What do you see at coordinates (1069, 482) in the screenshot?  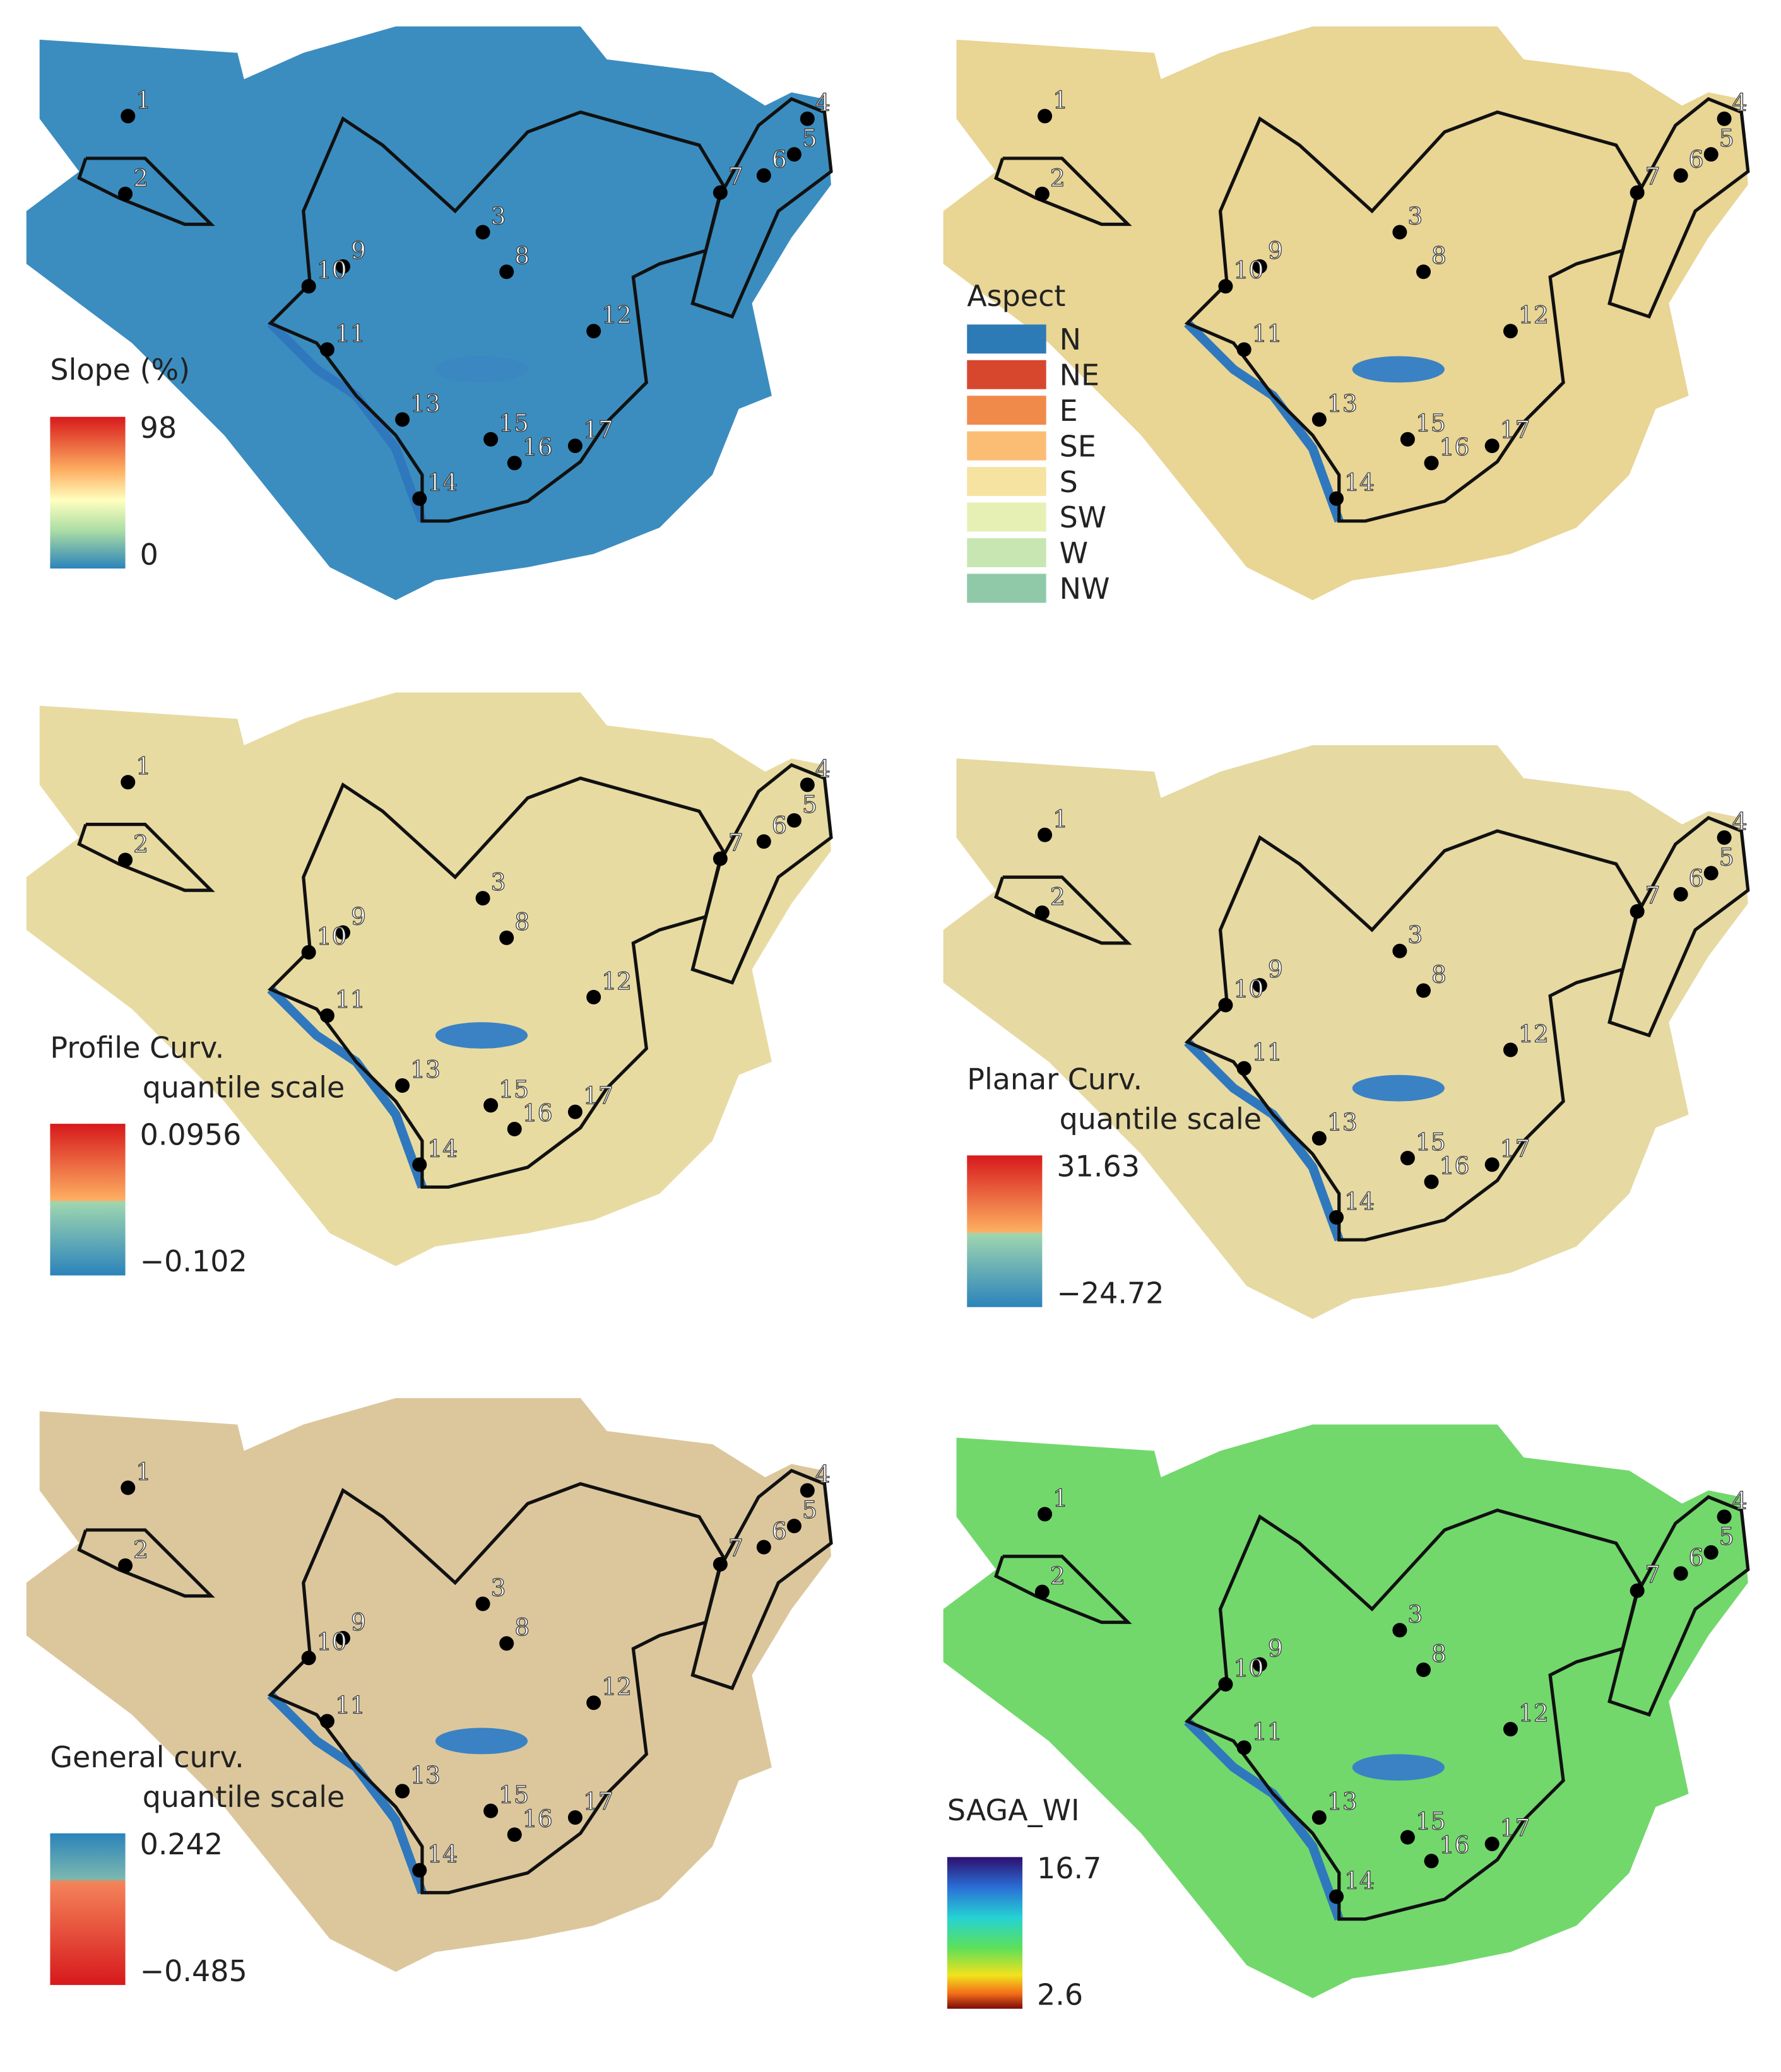 I see `legend-label: S` at bounding box center [1069, 482].